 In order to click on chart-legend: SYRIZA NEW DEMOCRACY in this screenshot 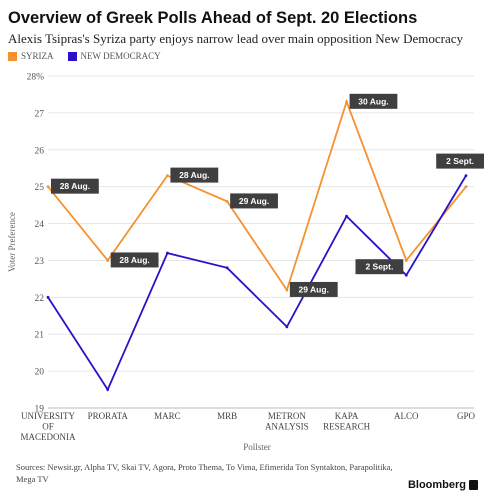, I will do `click(84, 56)`.